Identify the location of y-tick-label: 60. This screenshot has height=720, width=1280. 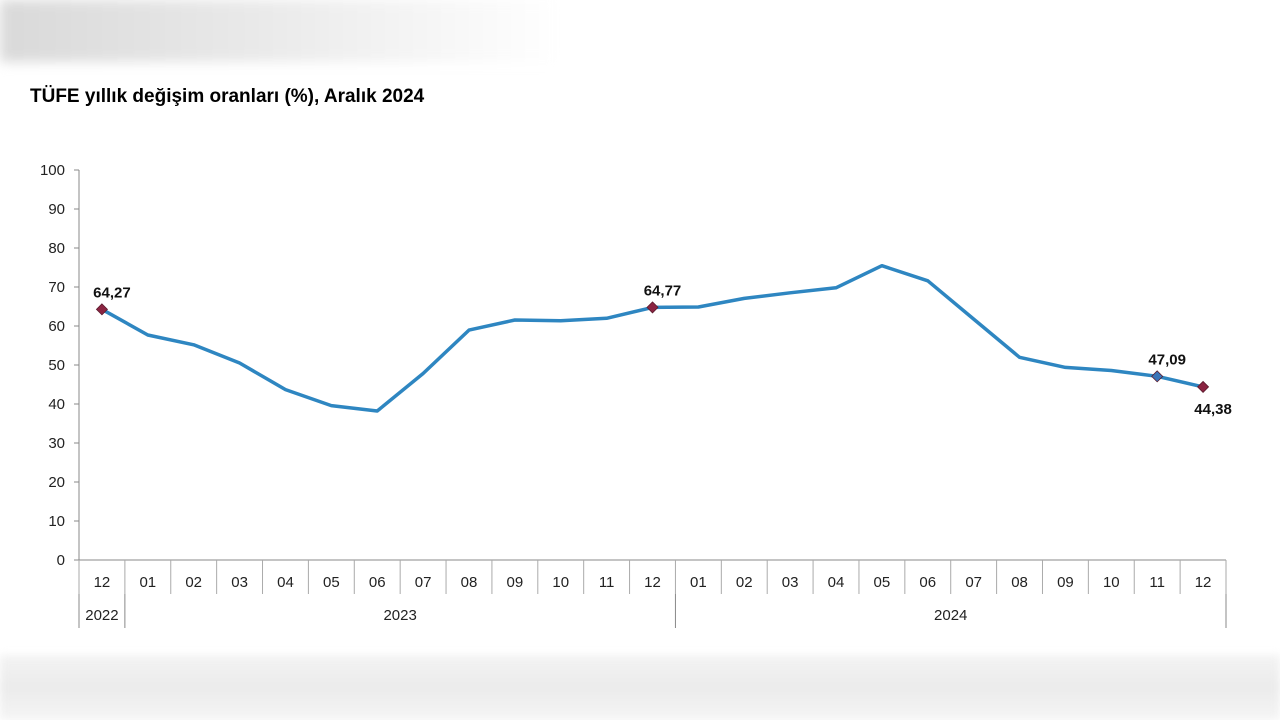
(56, 326).